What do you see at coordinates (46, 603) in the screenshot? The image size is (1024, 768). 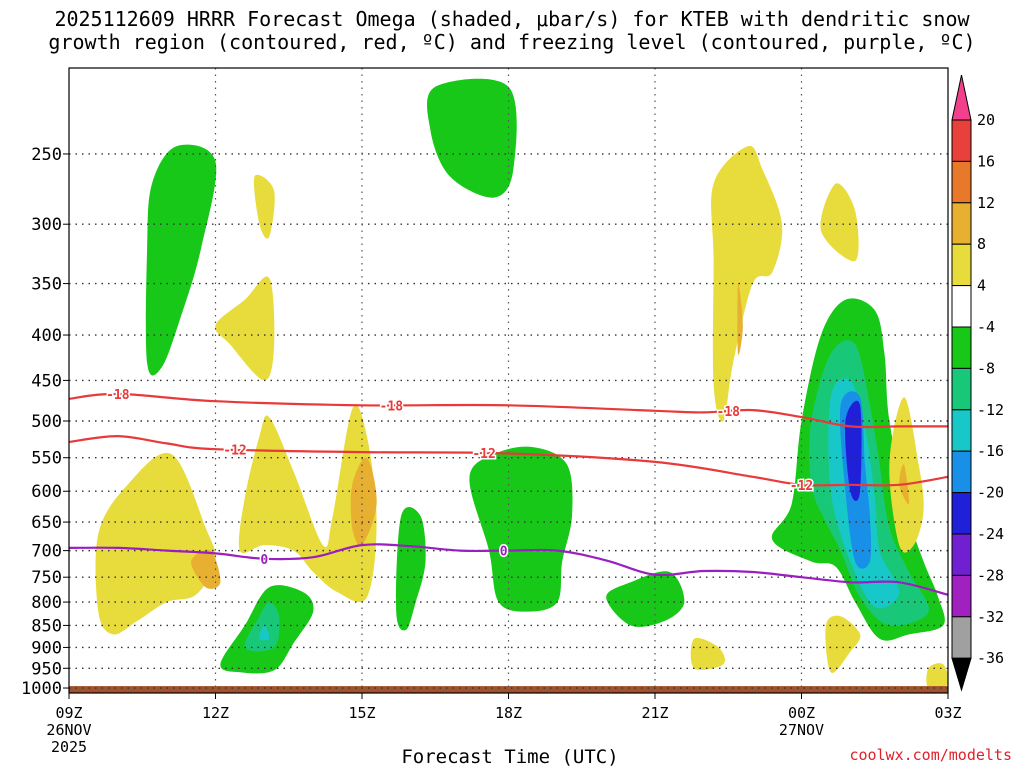 I see `y-tick-label-11: 800` at bounding box center [46, 603].